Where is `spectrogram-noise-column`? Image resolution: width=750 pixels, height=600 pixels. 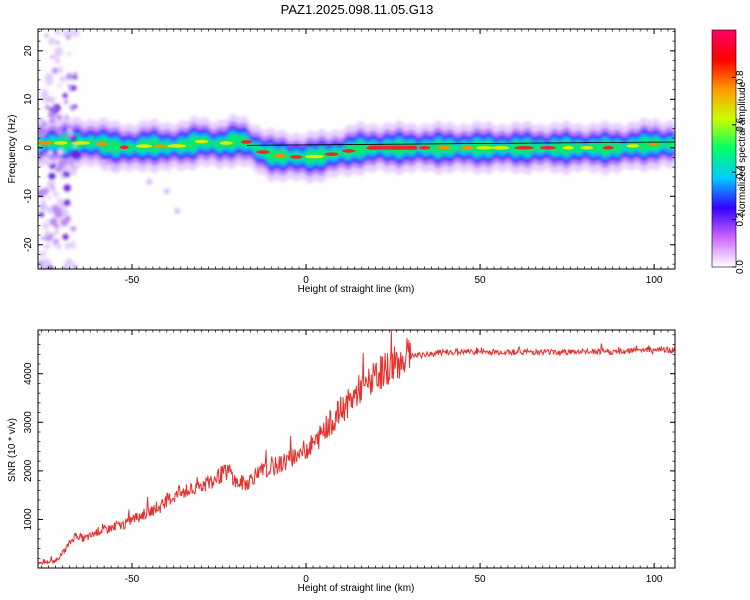
spectrogram-noise-column is located at coordinates (109, 149).